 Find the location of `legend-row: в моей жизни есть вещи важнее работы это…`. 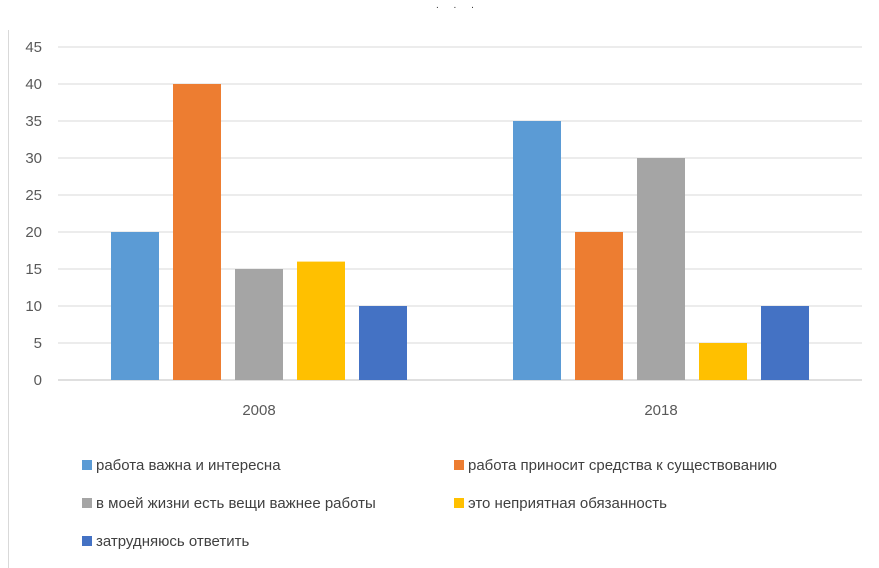

legend-row: в моей жизни есть вещи важнее работы это… is located at coordinates (472, 503).